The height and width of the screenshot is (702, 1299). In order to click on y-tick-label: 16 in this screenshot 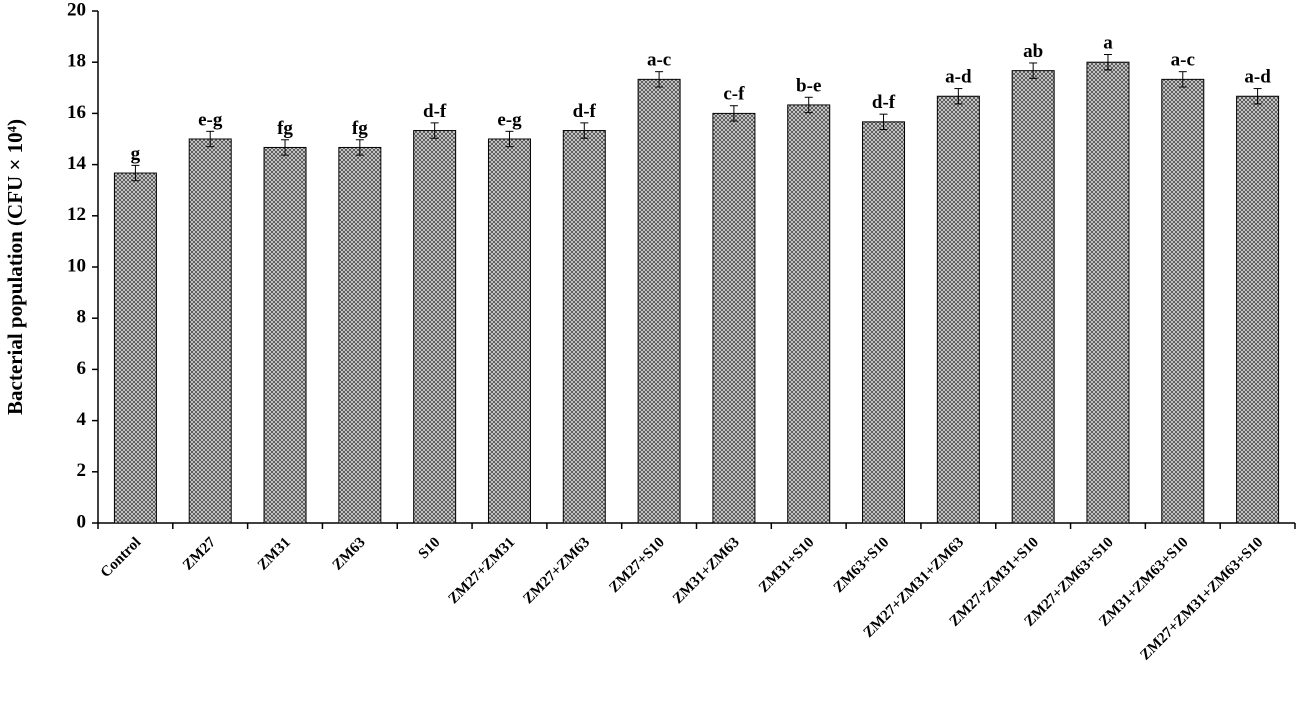, I will do `click(76, 112)`.